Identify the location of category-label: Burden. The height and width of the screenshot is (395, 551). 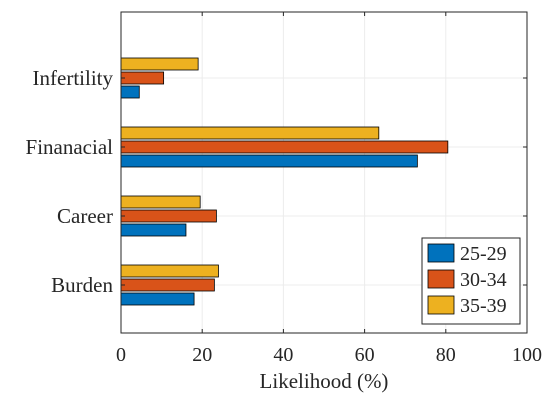
(82, 285).